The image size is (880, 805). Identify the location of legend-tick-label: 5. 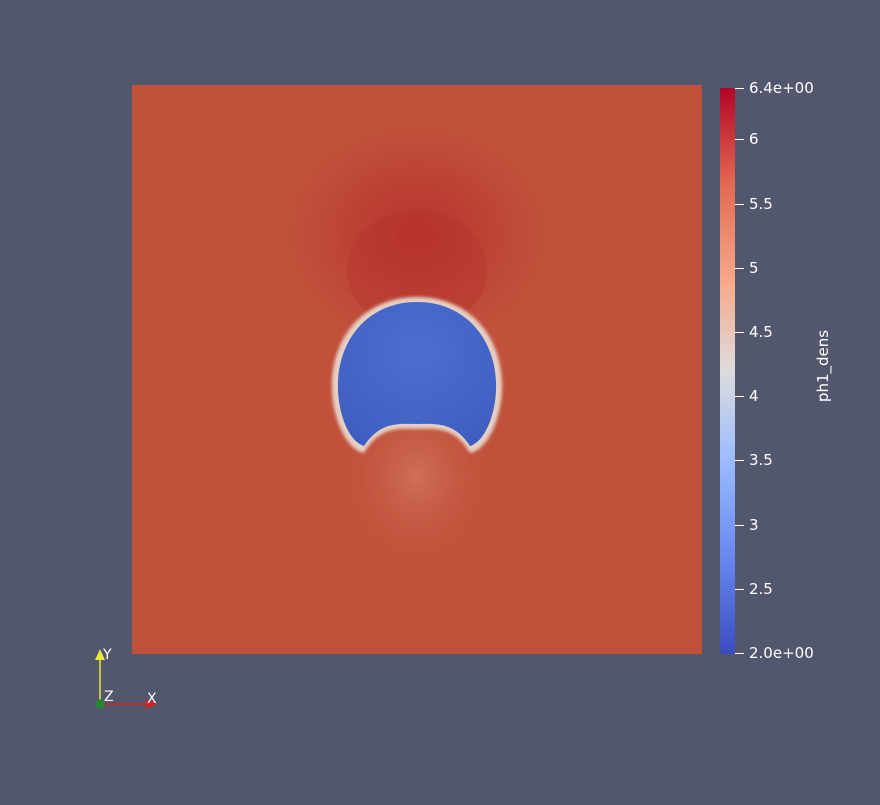
(754, 268).